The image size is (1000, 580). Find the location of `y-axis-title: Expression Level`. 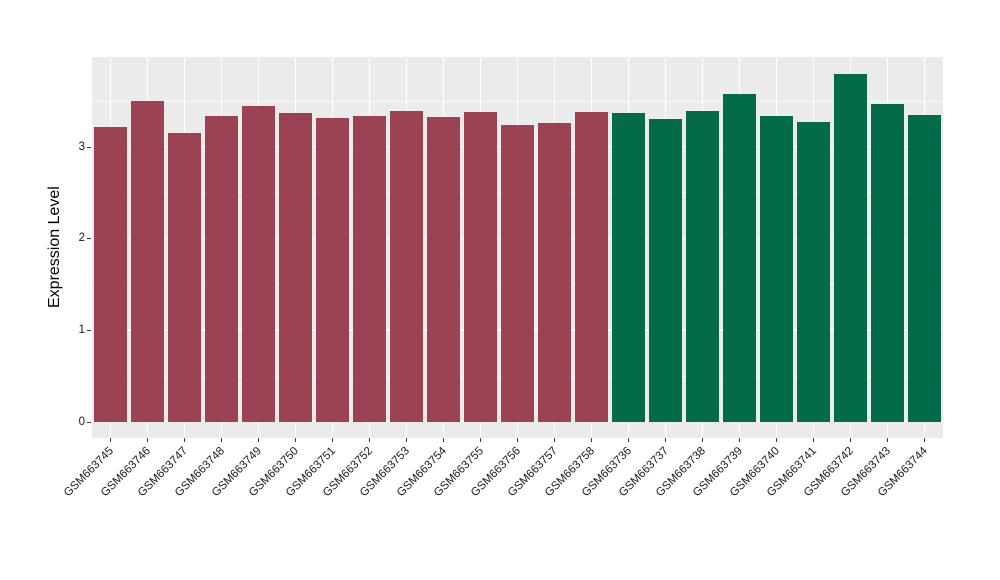

y-axis-title: Expression Level is located at coordinates (54, 247).